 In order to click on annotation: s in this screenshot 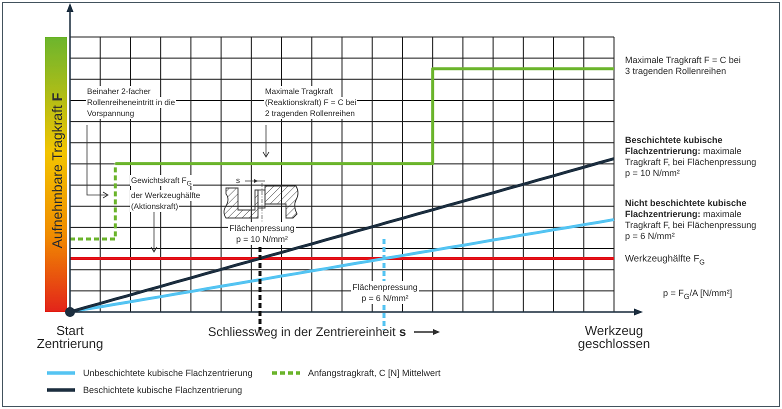, I will do `click(238, 180)`.